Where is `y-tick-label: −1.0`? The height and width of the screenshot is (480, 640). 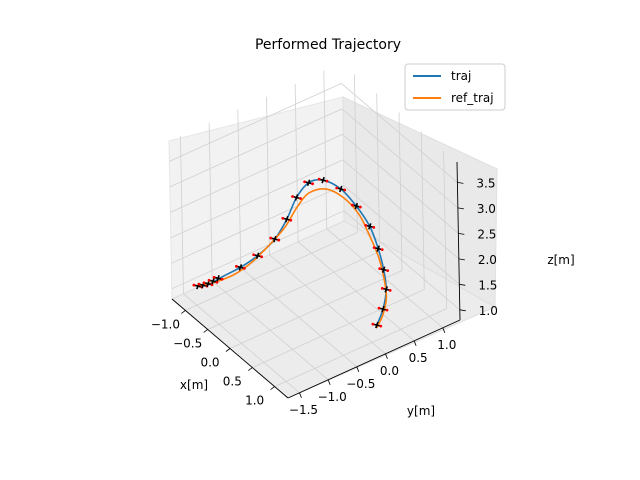 y-tick-label: −1.0 is located at coordinates (332, 397).